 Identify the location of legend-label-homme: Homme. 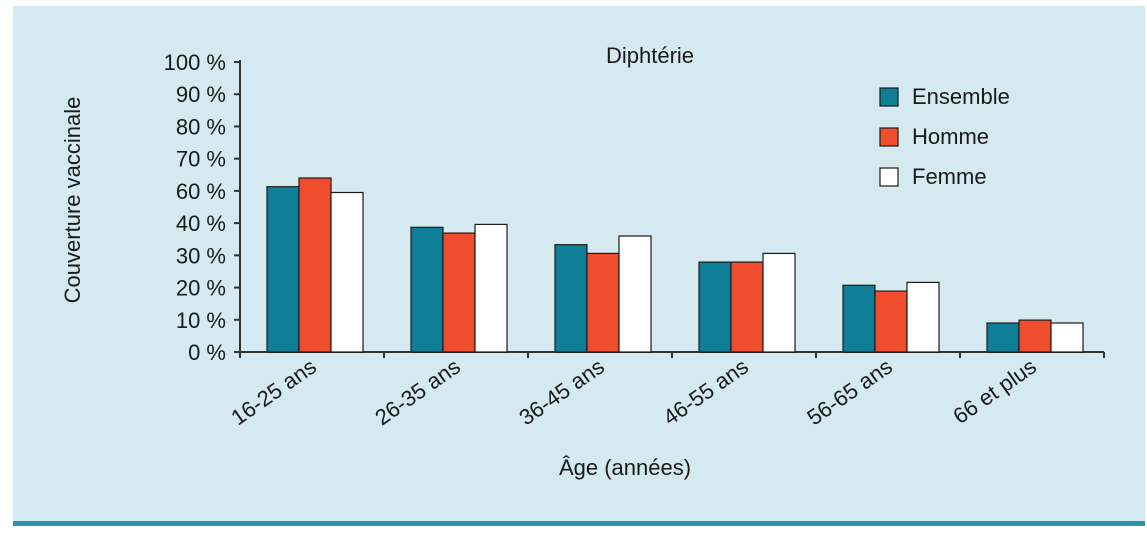
(950, 136).